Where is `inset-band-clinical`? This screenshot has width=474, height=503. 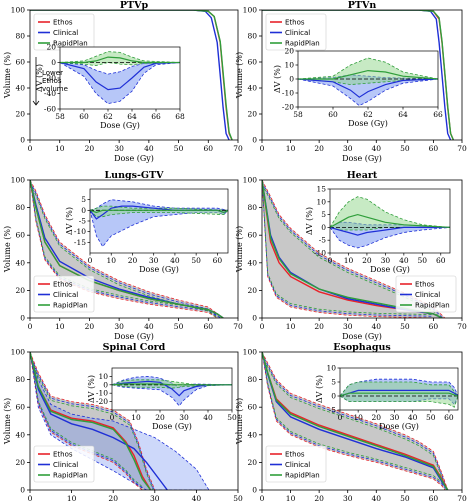 inset-band-clinical is located at coordinates (368, 90).